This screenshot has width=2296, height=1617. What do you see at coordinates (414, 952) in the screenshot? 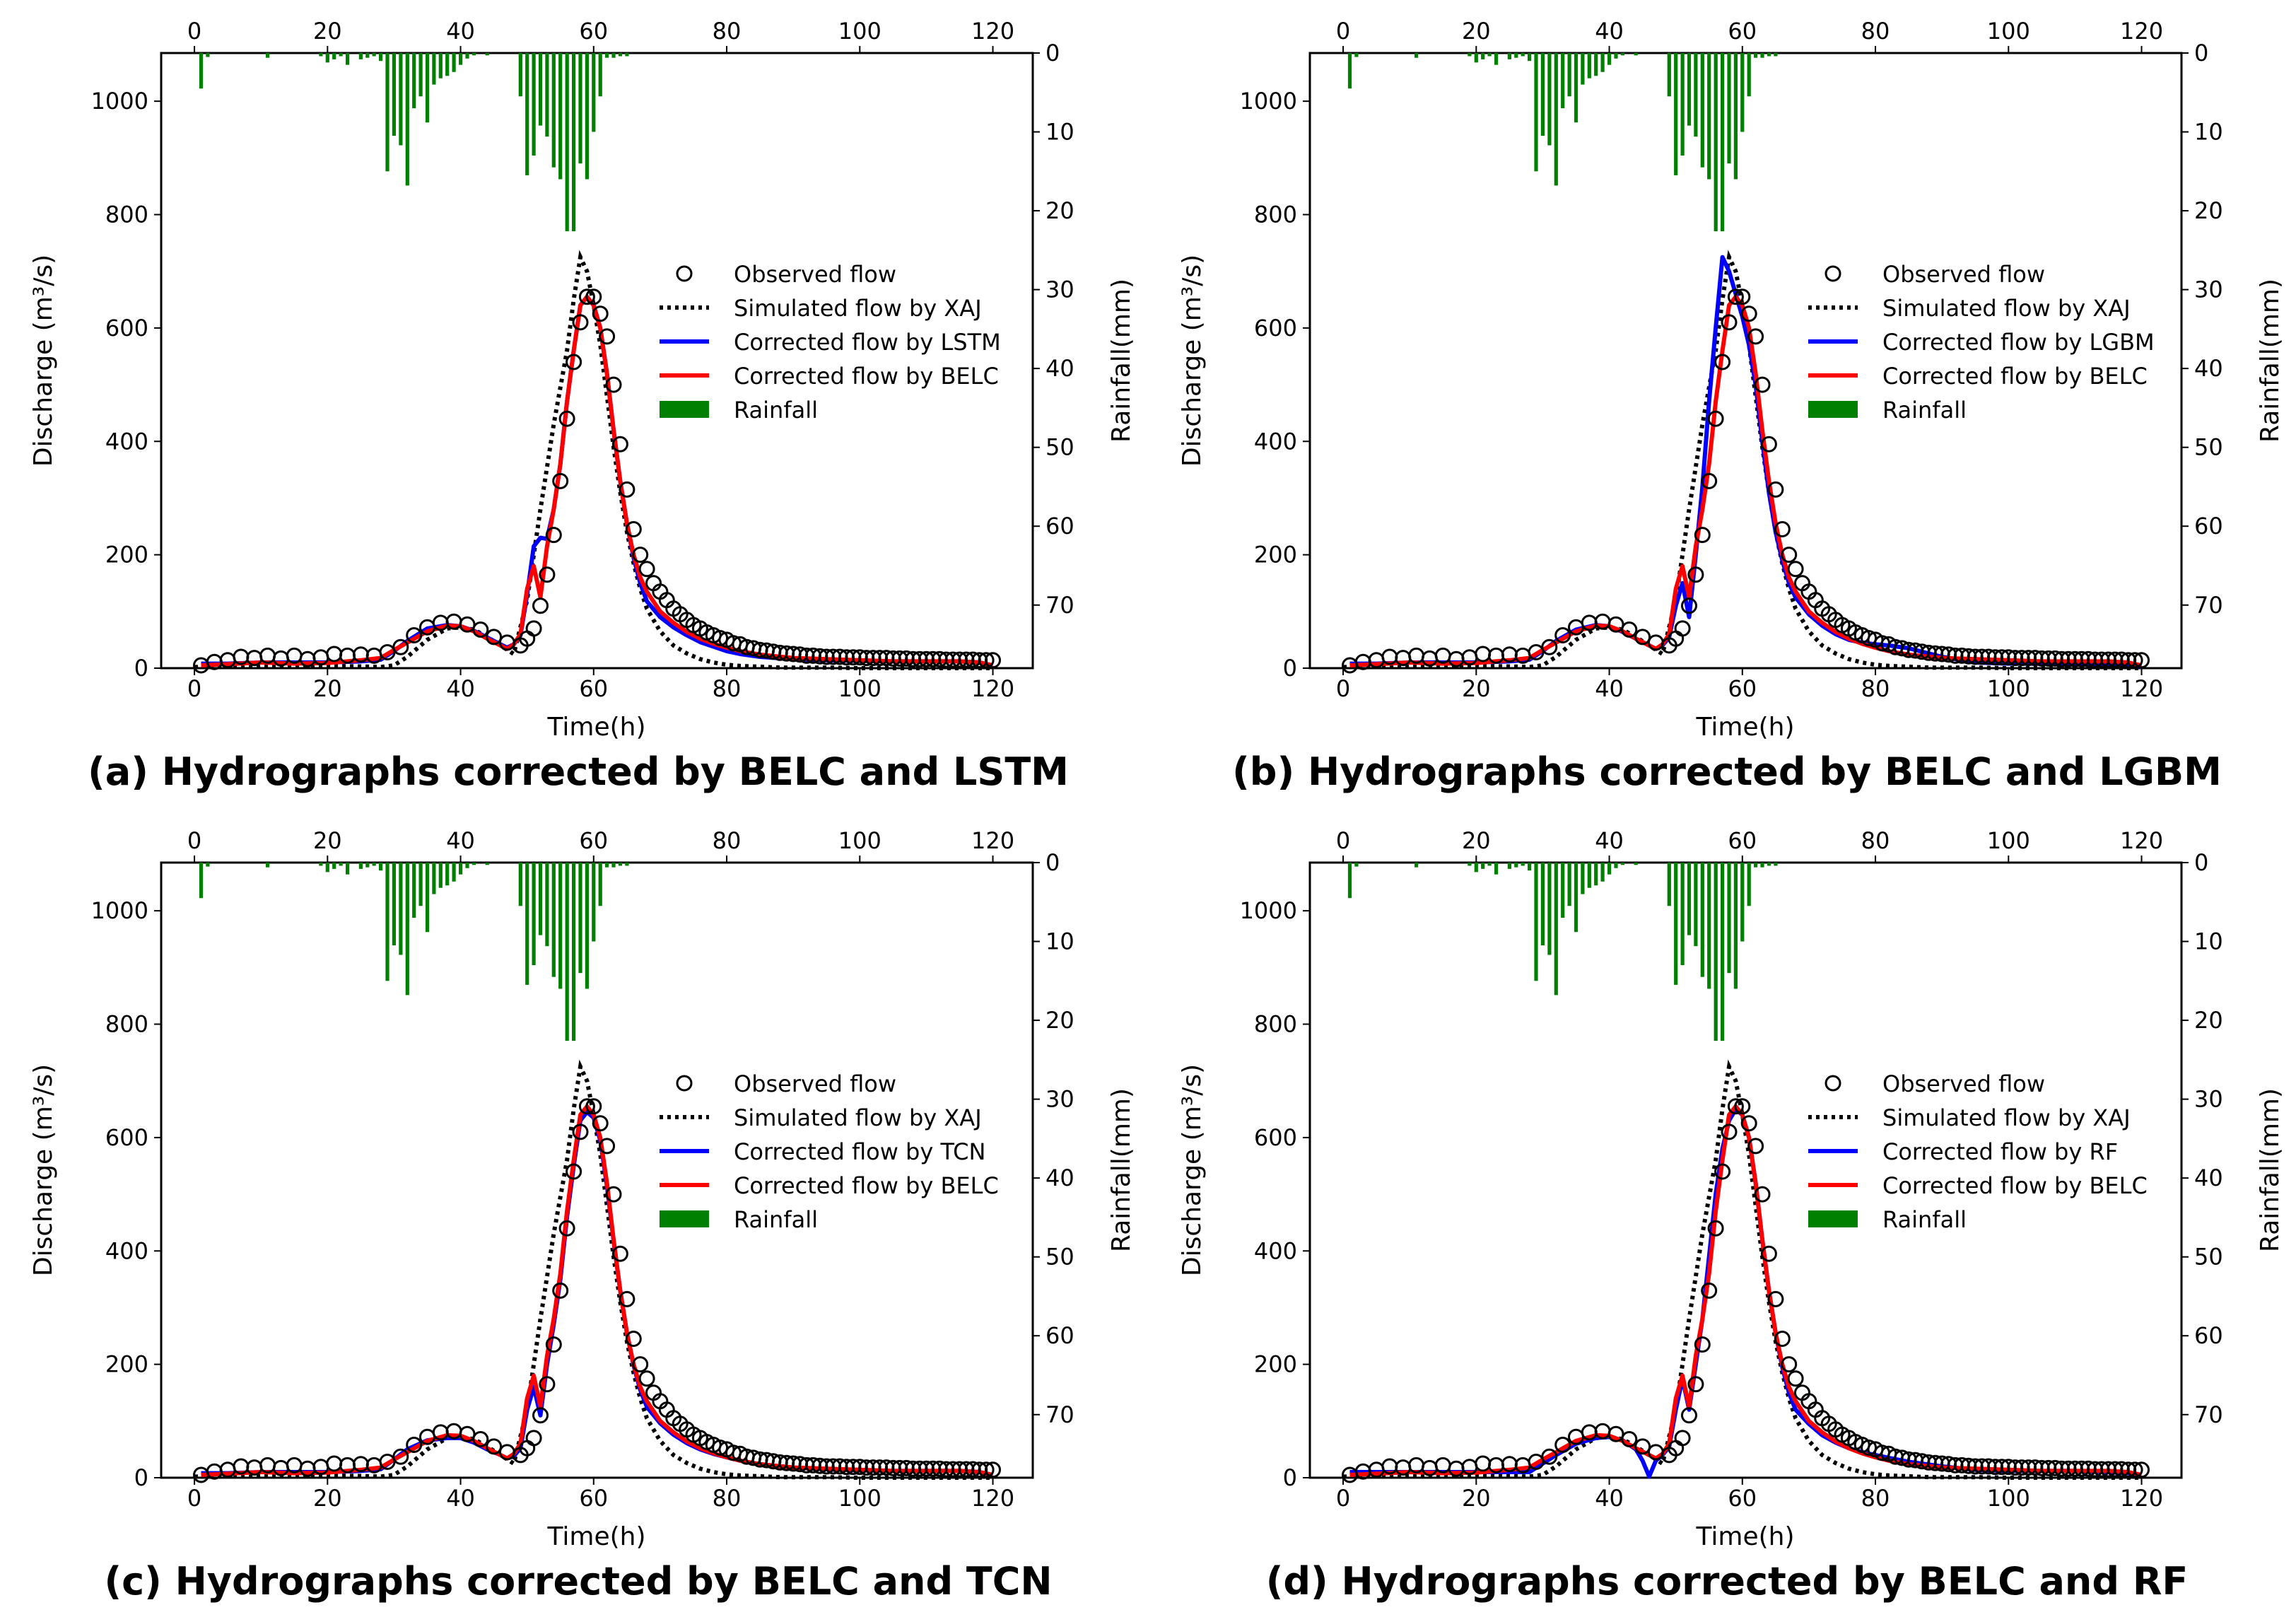
I see `rainfall-bars` at bounding box center [414, 952].